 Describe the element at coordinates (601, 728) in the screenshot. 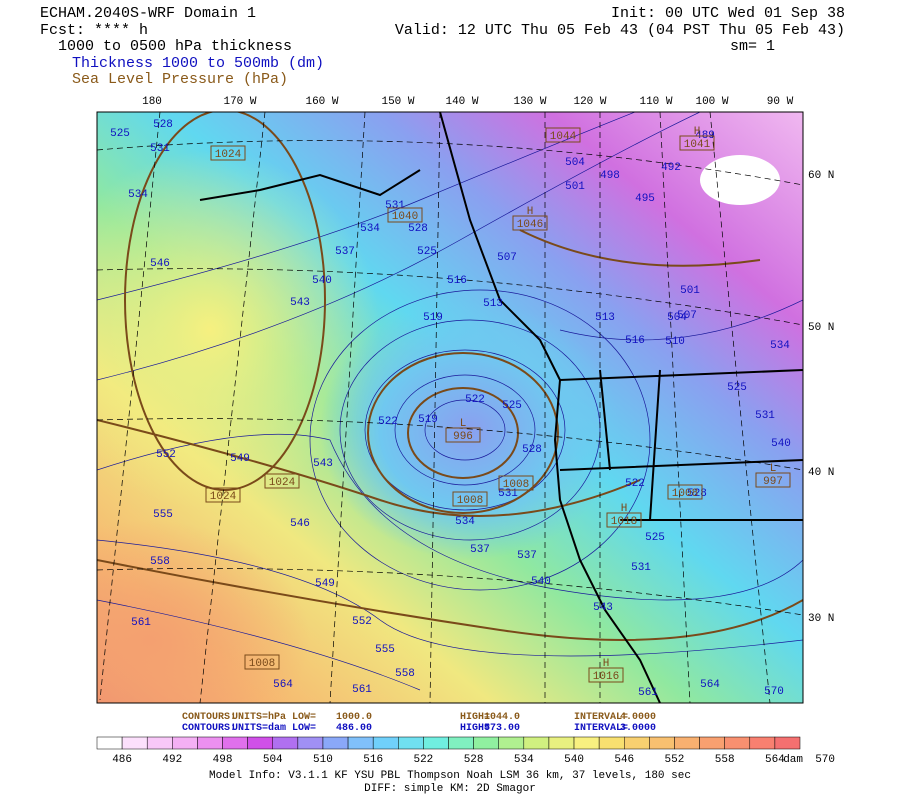

I see `contour-info: INTERVAL=` at that location.